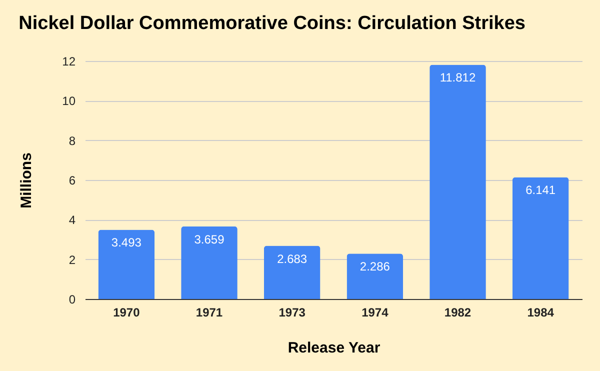  What do you see at coordinates (69, 61) in the screenshot?
I see `y-tick-label: 12` at bounding box center [69, 61].